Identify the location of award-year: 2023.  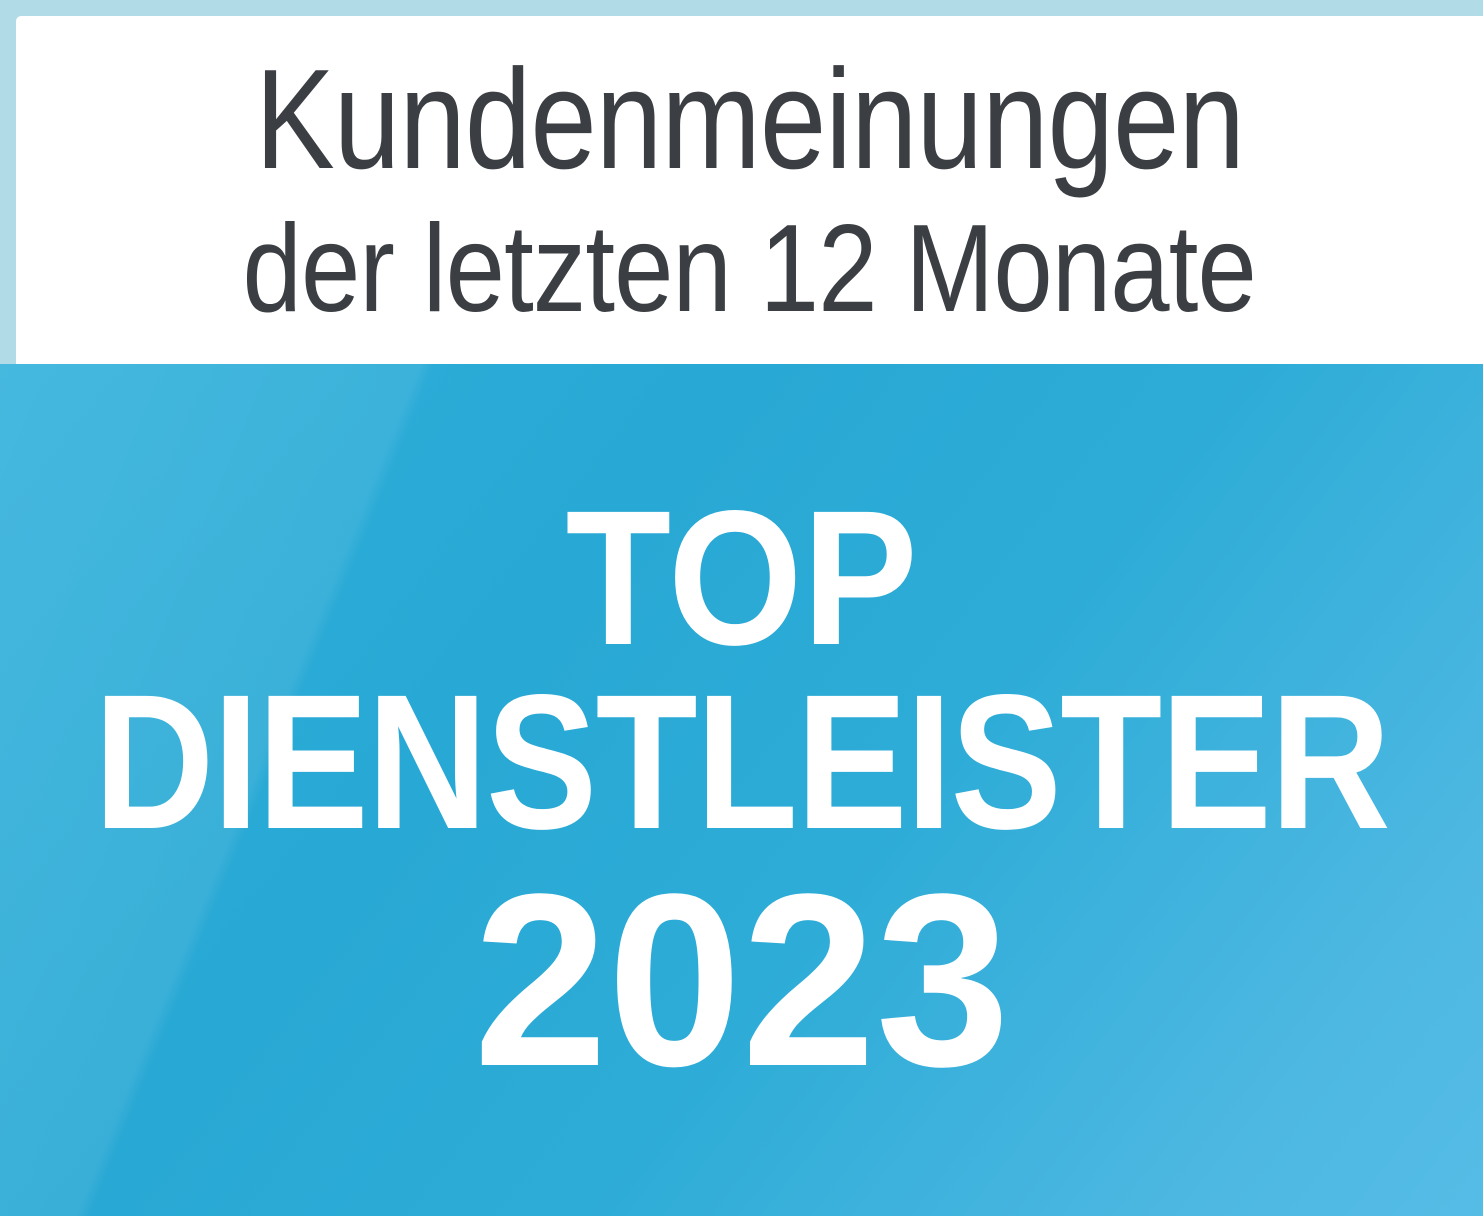
(741, 980).